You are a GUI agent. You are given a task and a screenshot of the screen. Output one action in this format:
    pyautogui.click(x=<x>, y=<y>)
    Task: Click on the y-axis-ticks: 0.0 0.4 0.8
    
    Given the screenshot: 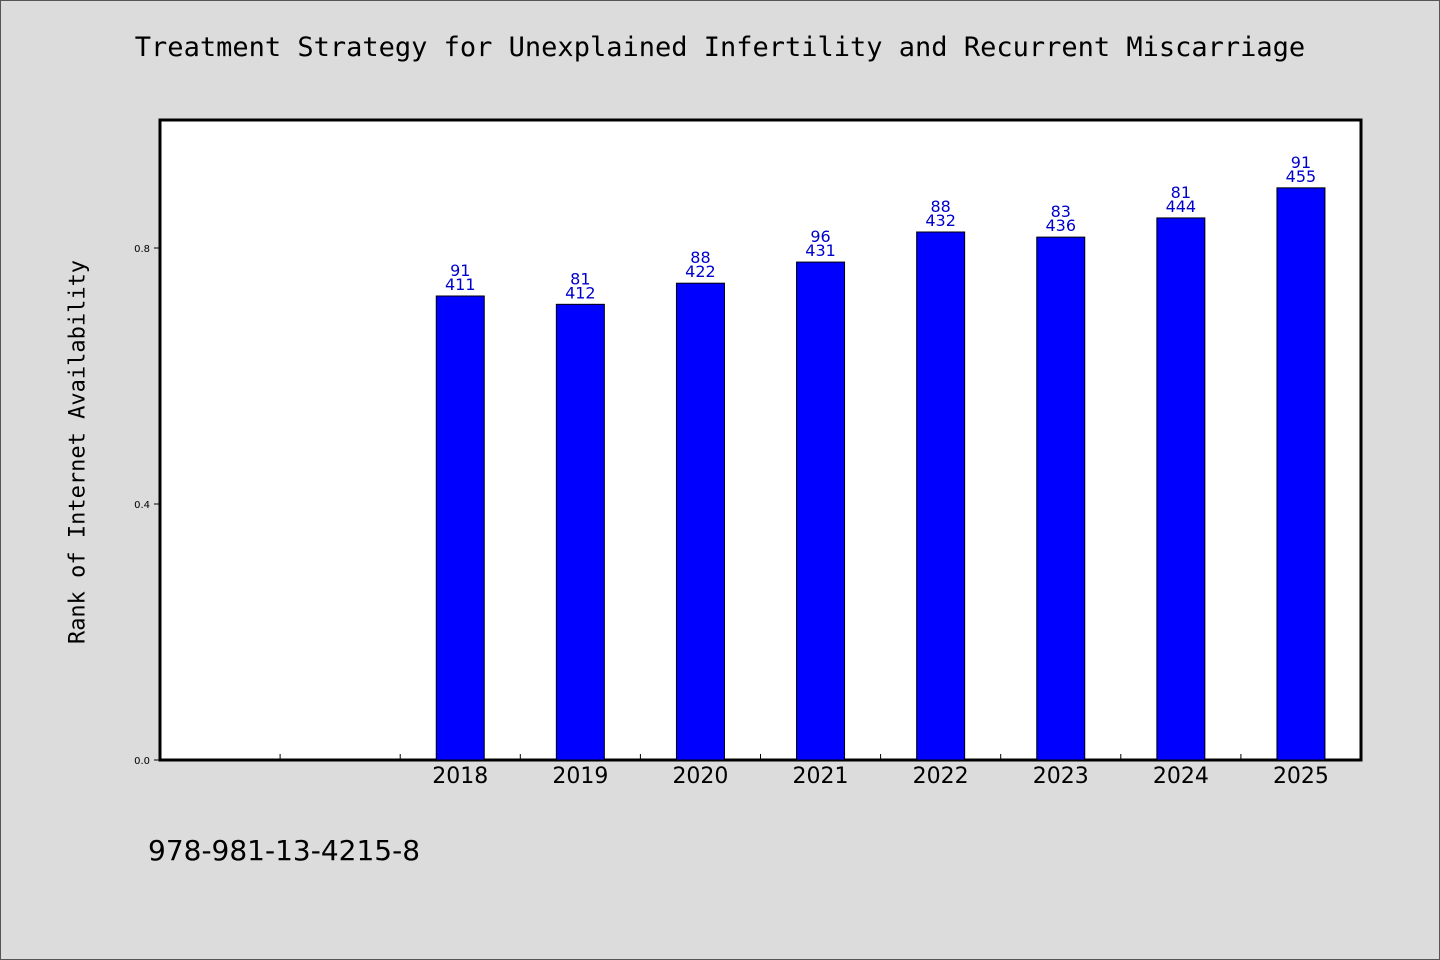 What is the action you would take?
    pyautogui.click(x=147, y=505)
    